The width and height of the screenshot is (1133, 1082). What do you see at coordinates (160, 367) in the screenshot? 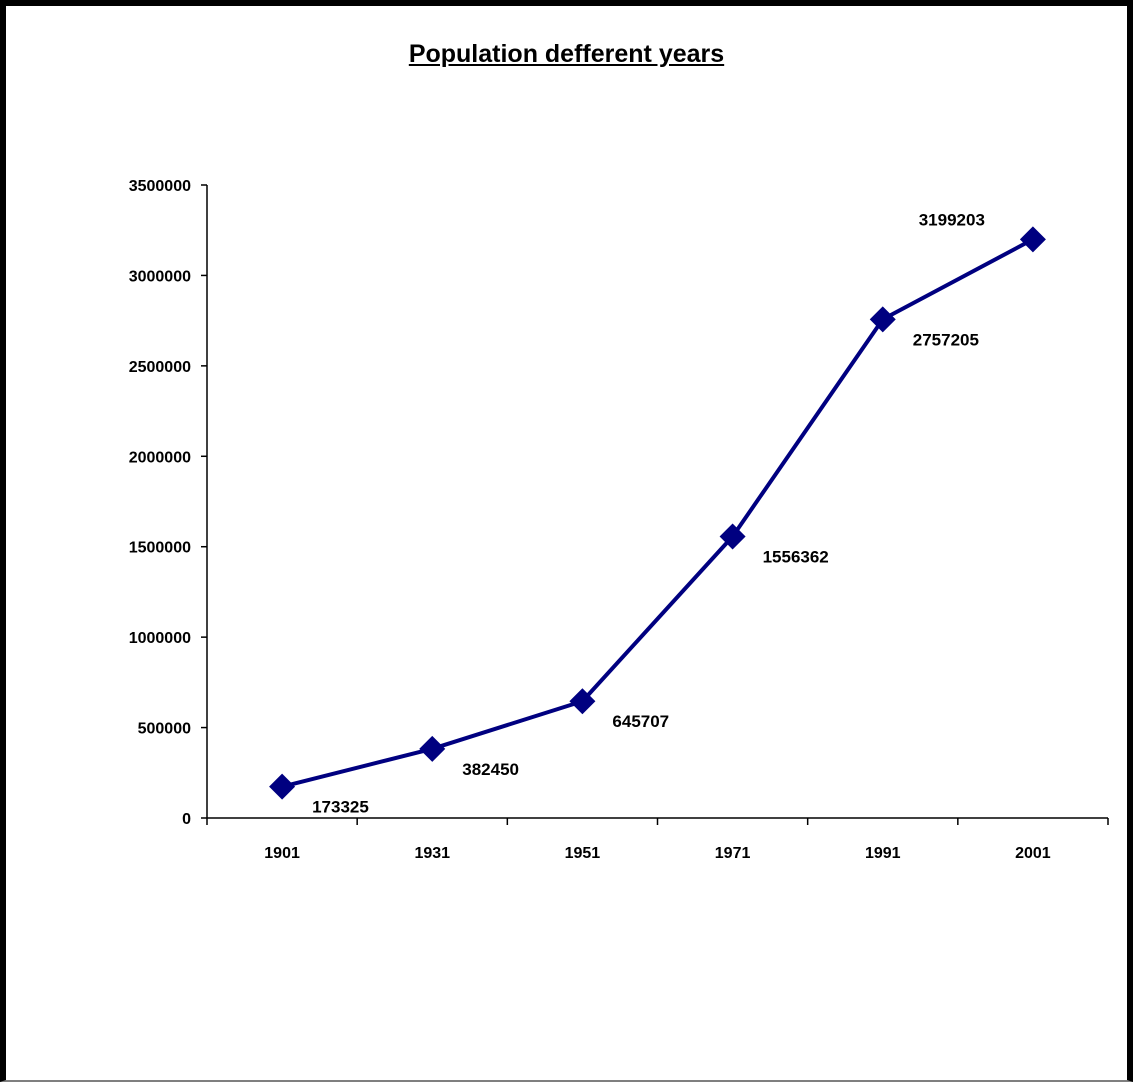
I see `y-tick-label: 2500000` at bounding box center [160, 367].